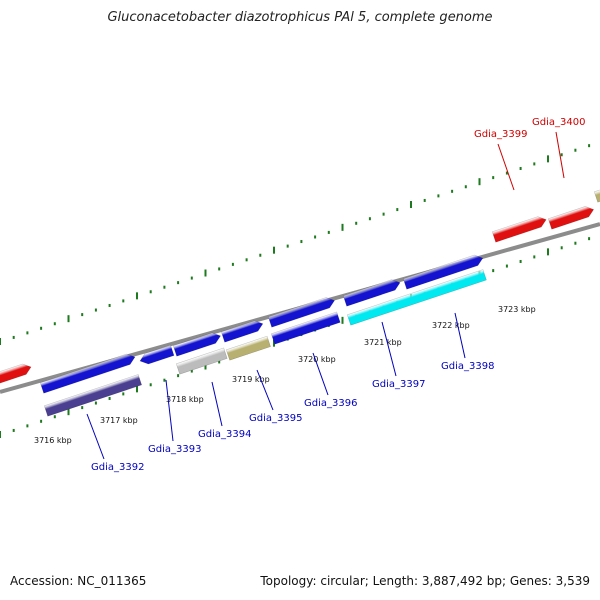  What do you see at coordinates (383, 342) in the screenshot?
I see `scale-label: 3721 kbp` at bounding box center [383, 342].